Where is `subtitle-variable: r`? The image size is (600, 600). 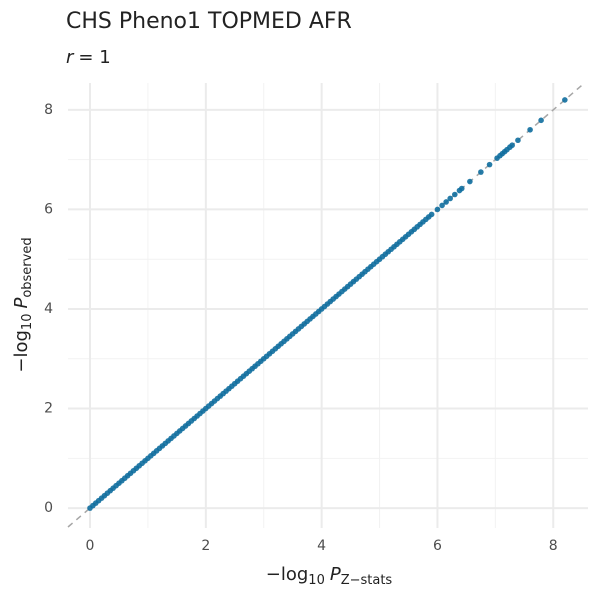
subtitle-variable: r is located at coordinates (70, 57).